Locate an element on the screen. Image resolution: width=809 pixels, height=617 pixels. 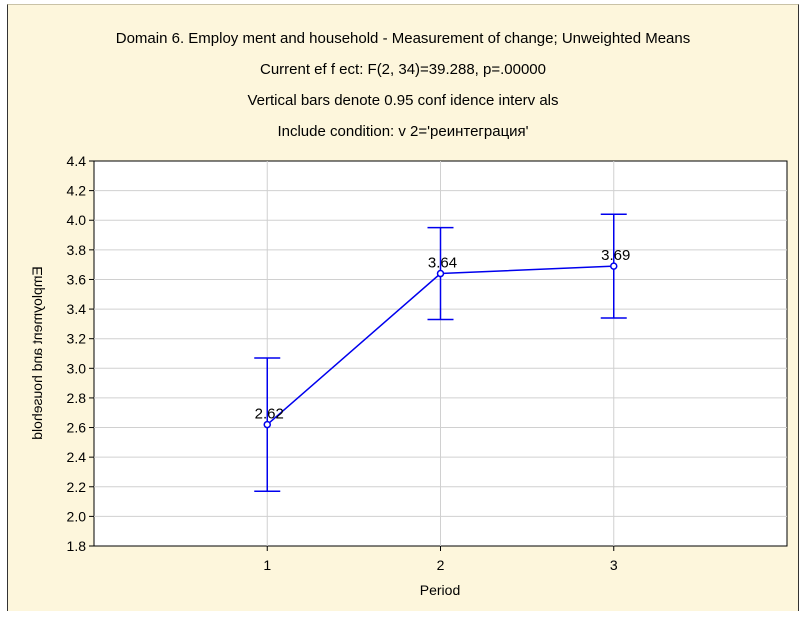
data-label: 3.69 is located at coordinates (615, 255).